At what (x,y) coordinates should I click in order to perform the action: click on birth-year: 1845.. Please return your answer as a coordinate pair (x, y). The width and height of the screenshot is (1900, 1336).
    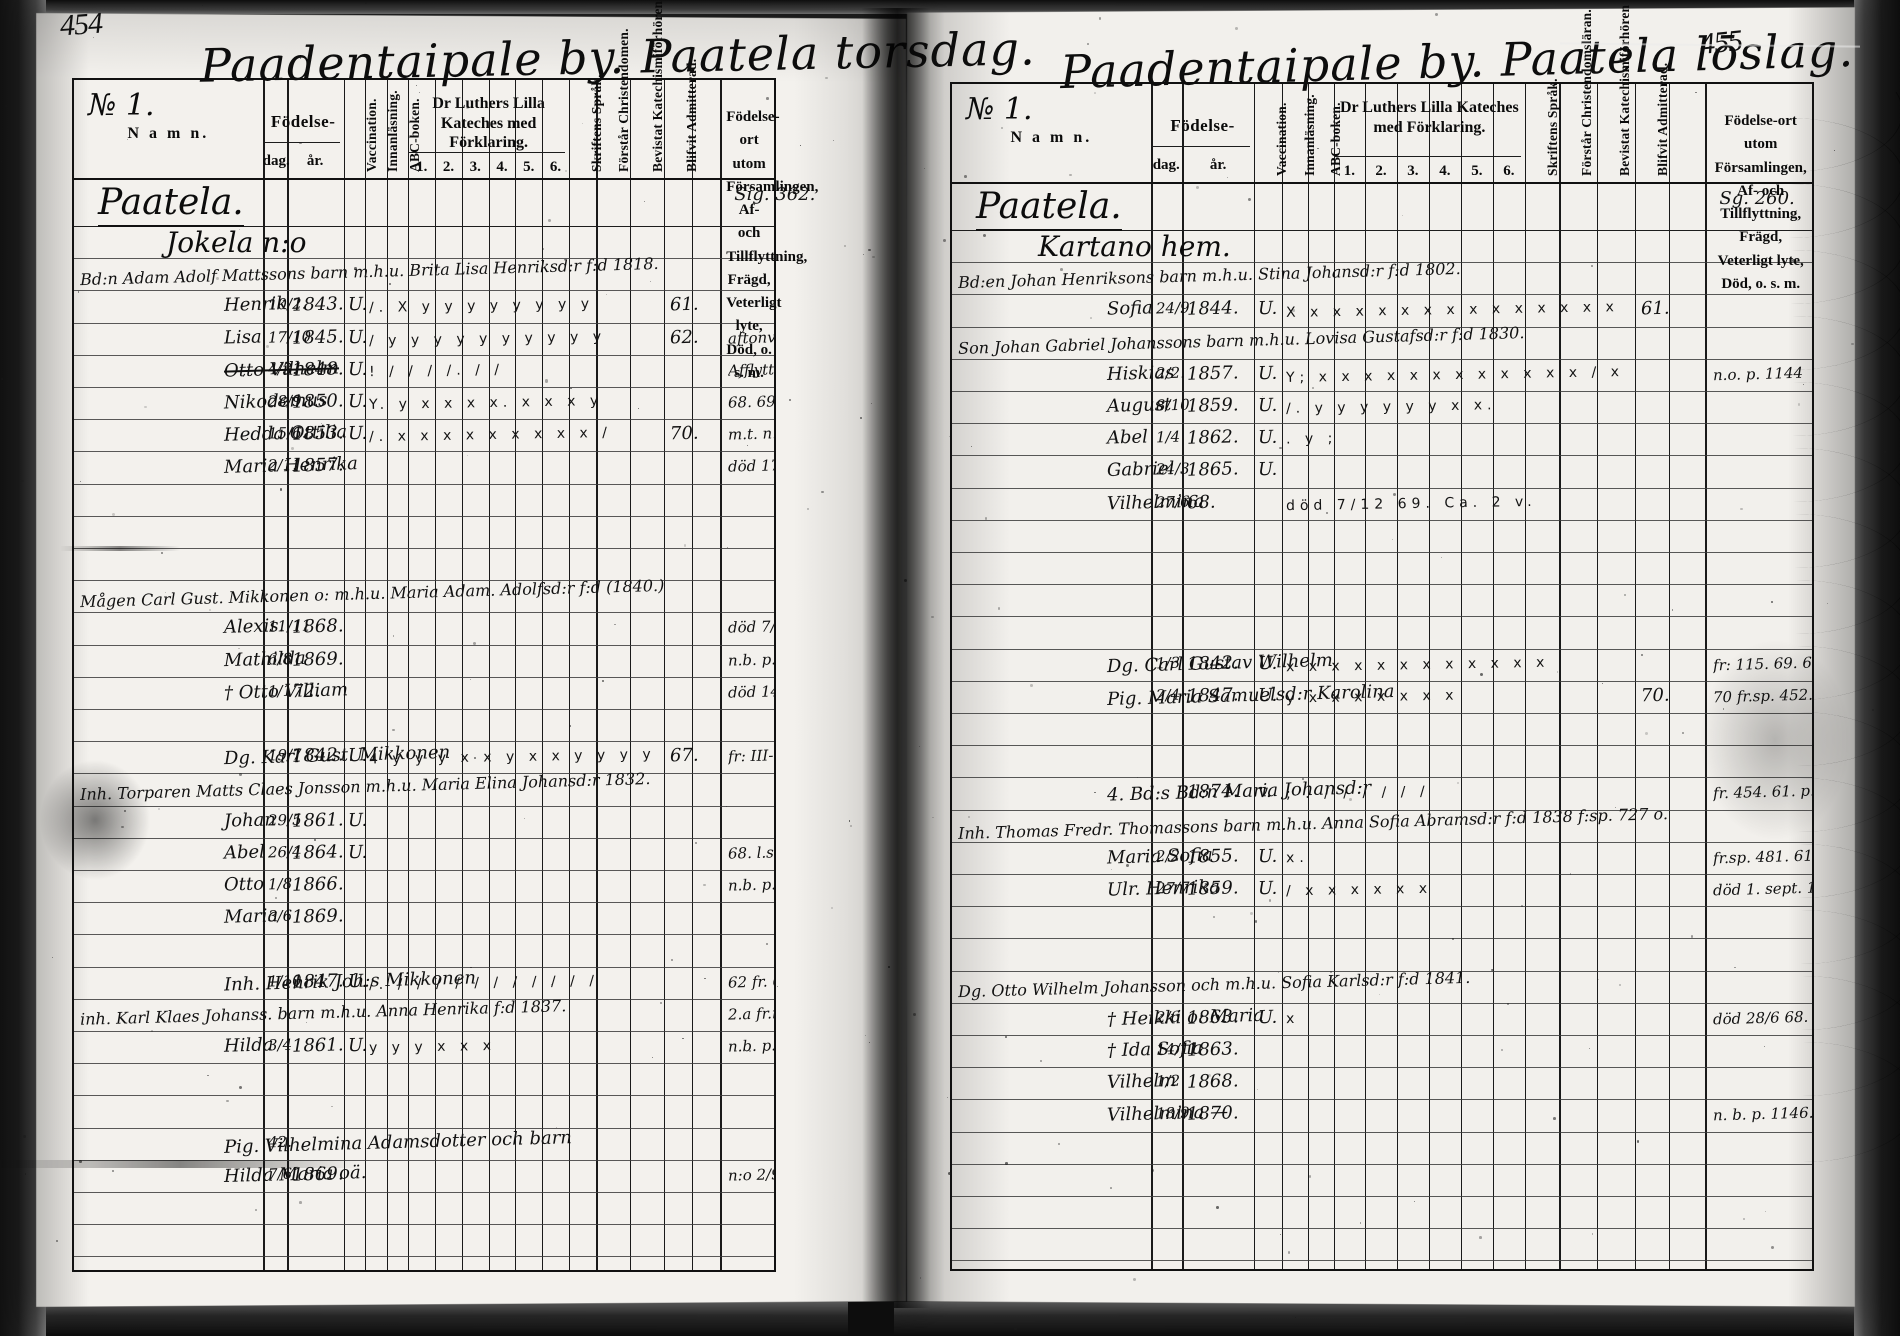
    Looking at the image, I should click on (317, 337).